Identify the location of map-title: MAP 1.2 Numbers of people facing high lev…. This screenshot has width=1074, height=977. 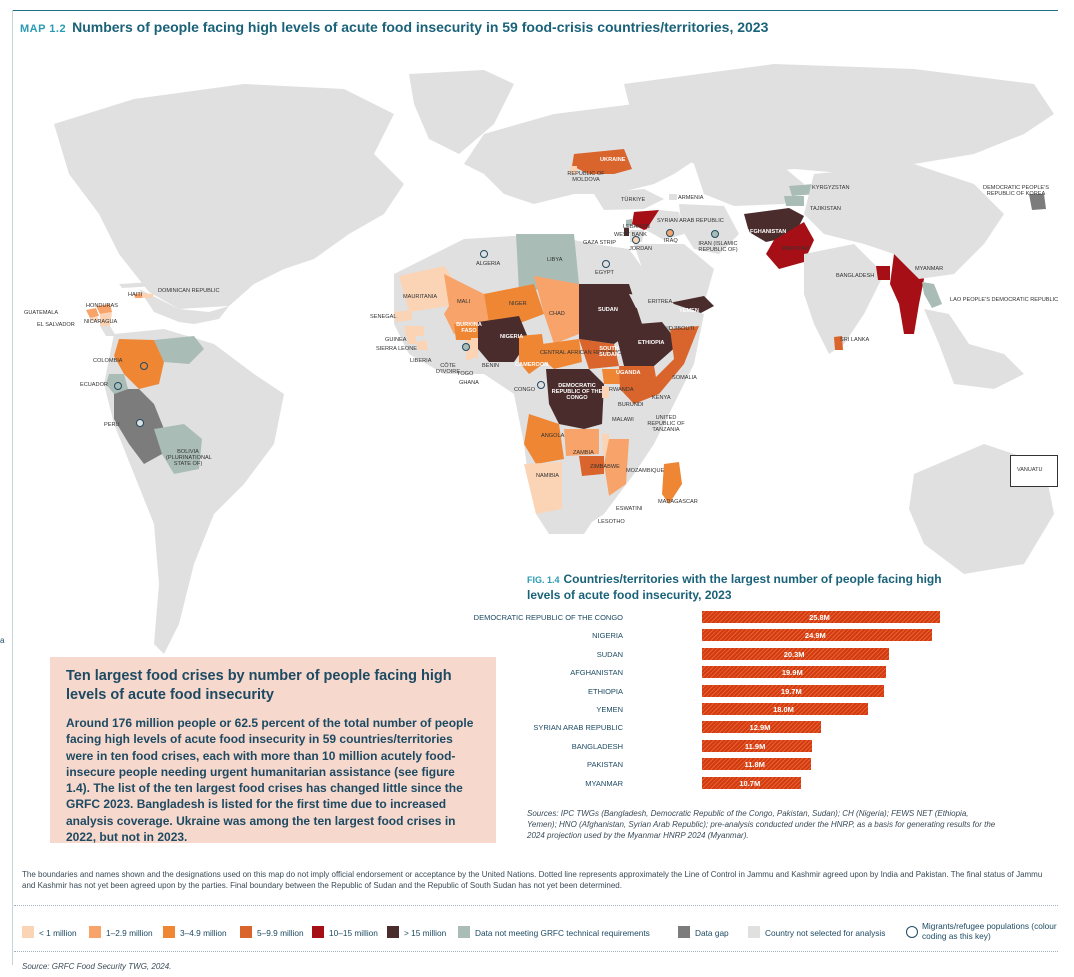
(394, 27).